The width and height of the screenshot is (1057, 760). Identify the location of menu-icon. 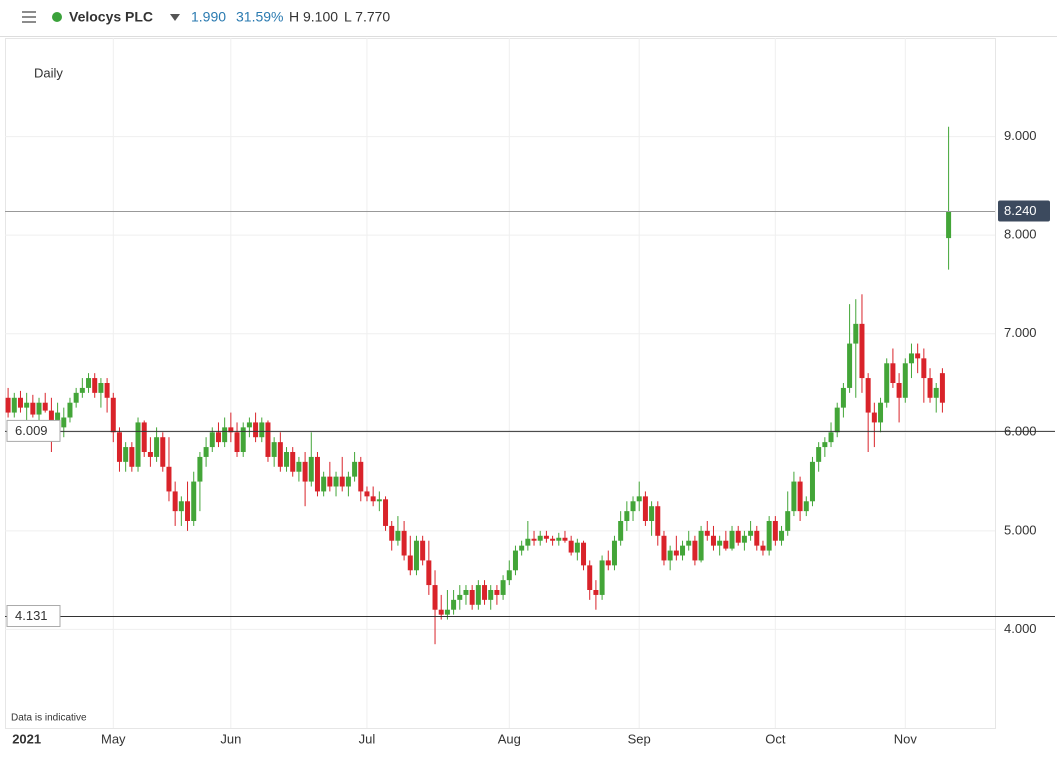
(29, 17).